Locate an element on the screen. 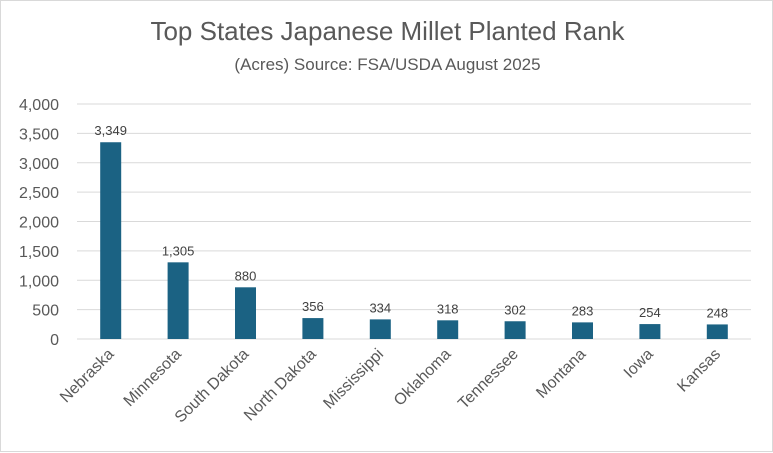 The image size is (773, 453). y-tick-label: 1,000 is located at coordinates (39, 281).